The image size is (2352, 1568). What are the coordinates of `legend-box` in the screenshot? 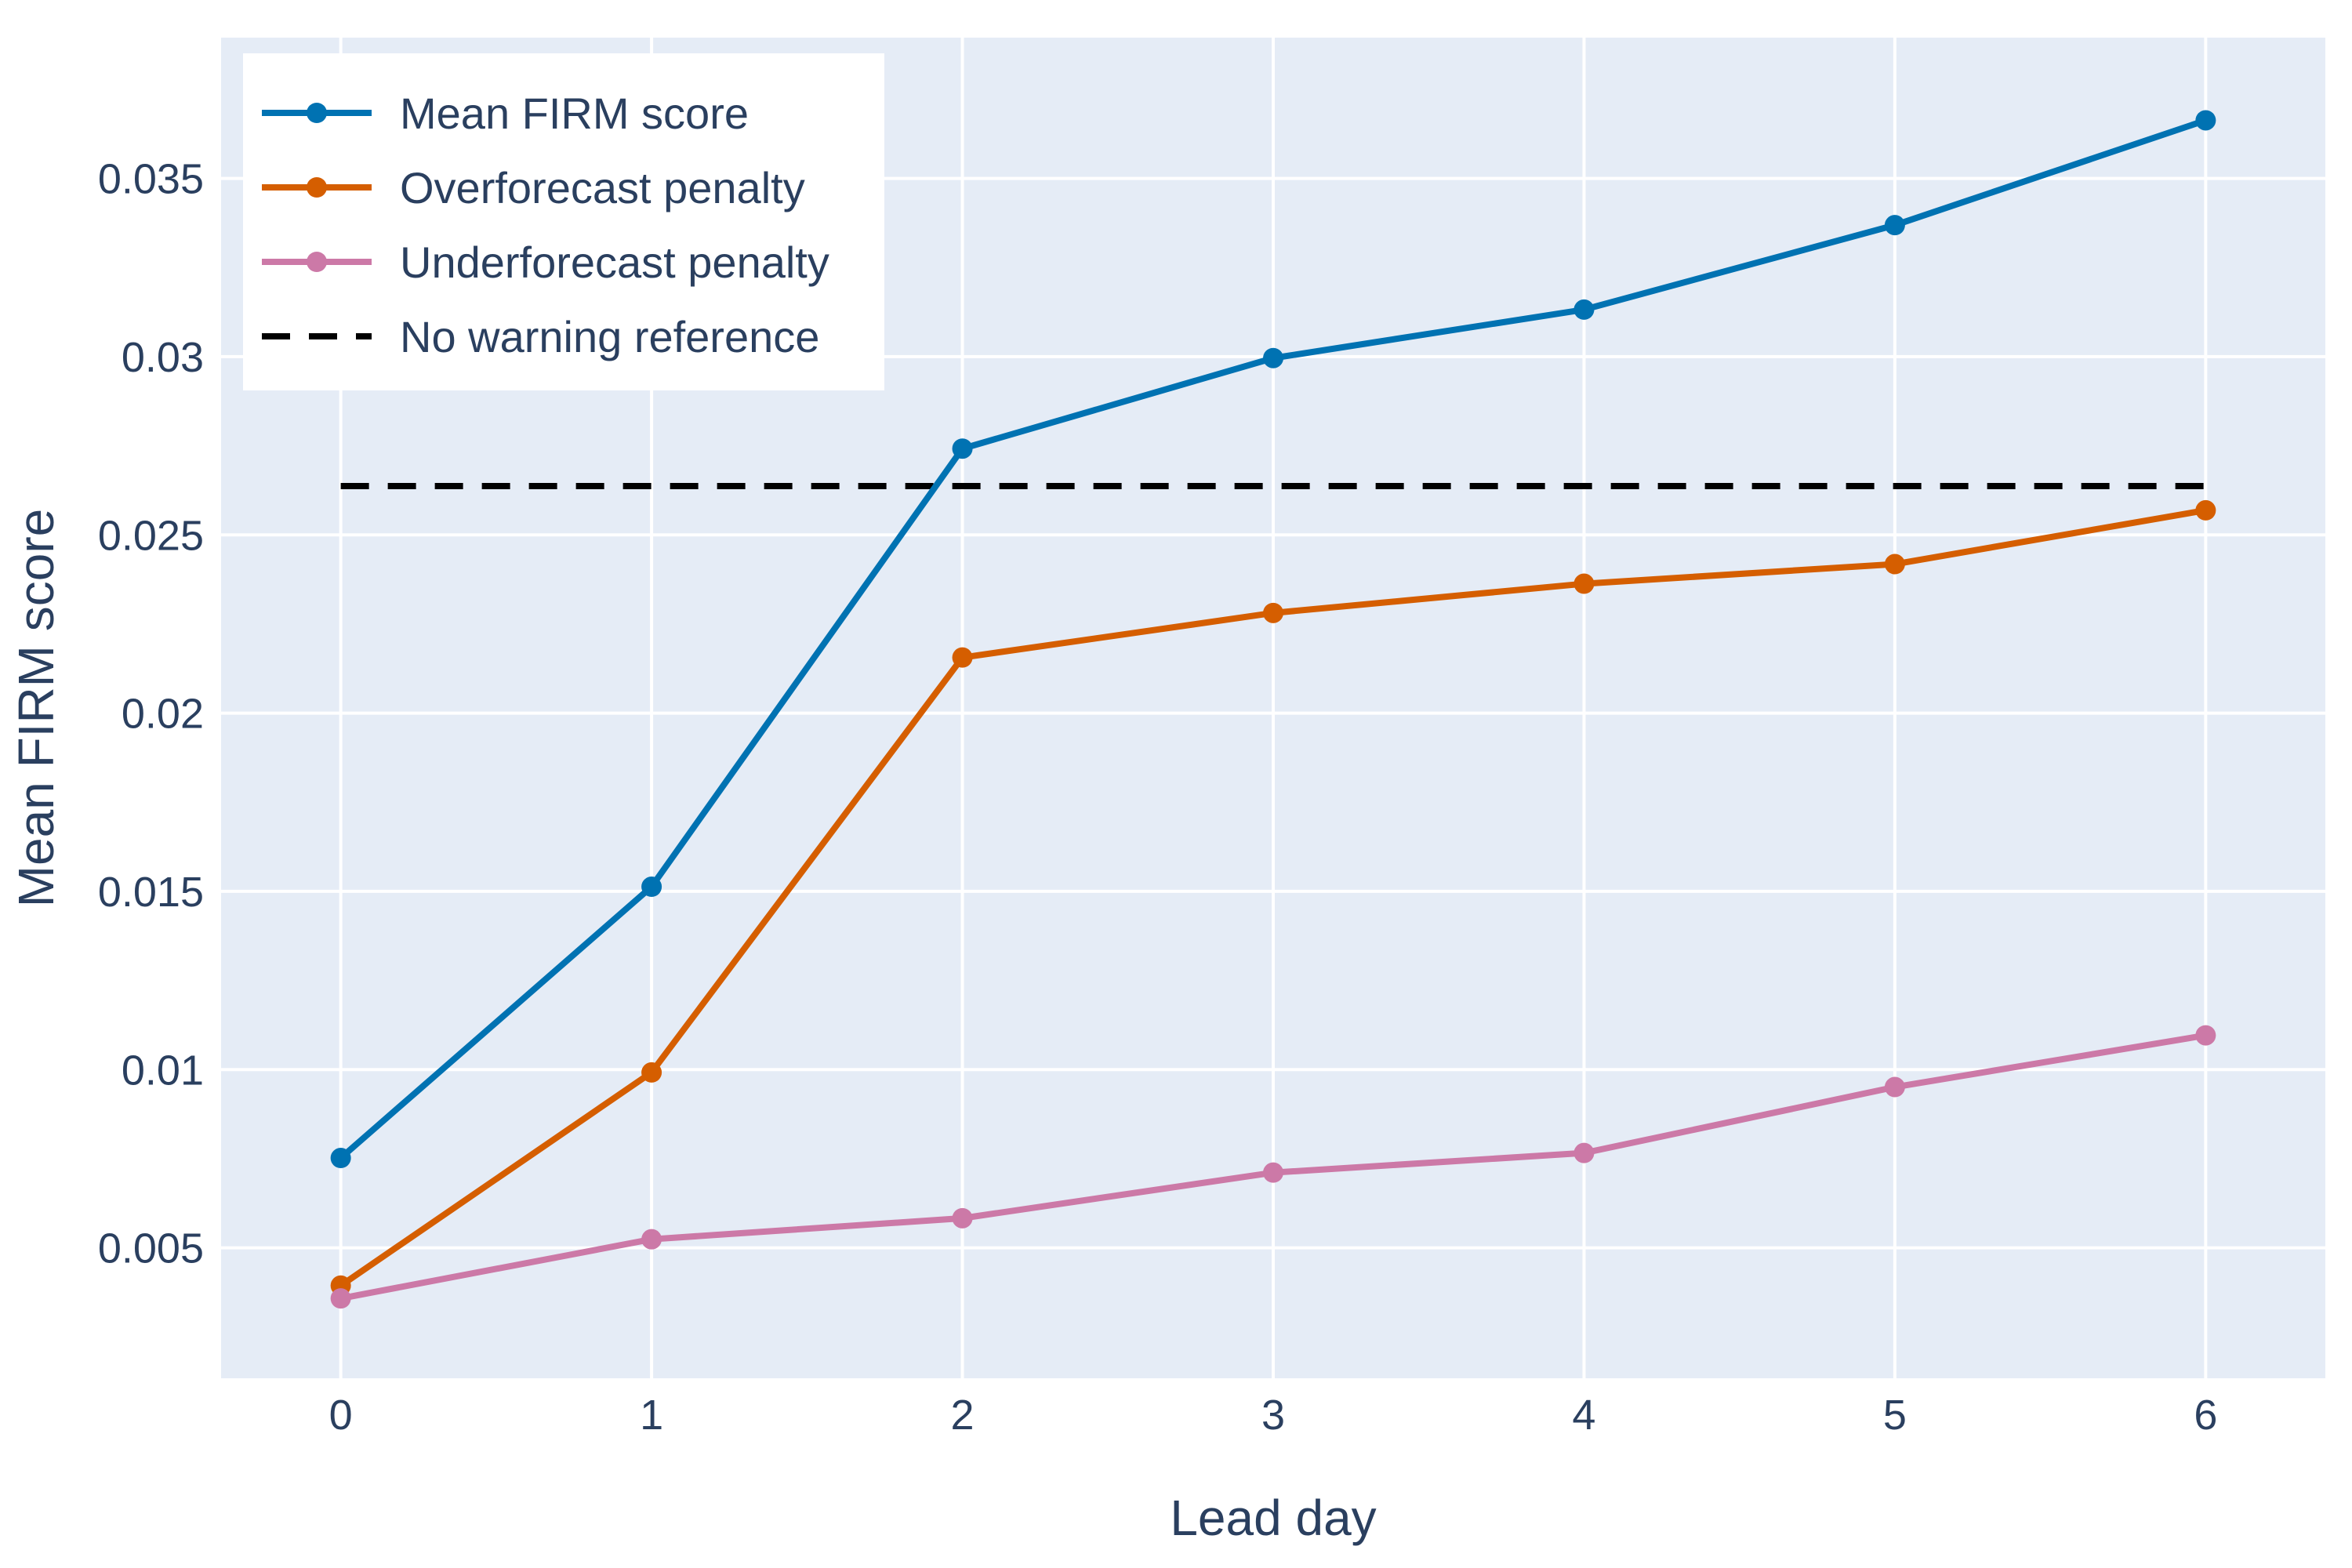 It's located at (563, 221).